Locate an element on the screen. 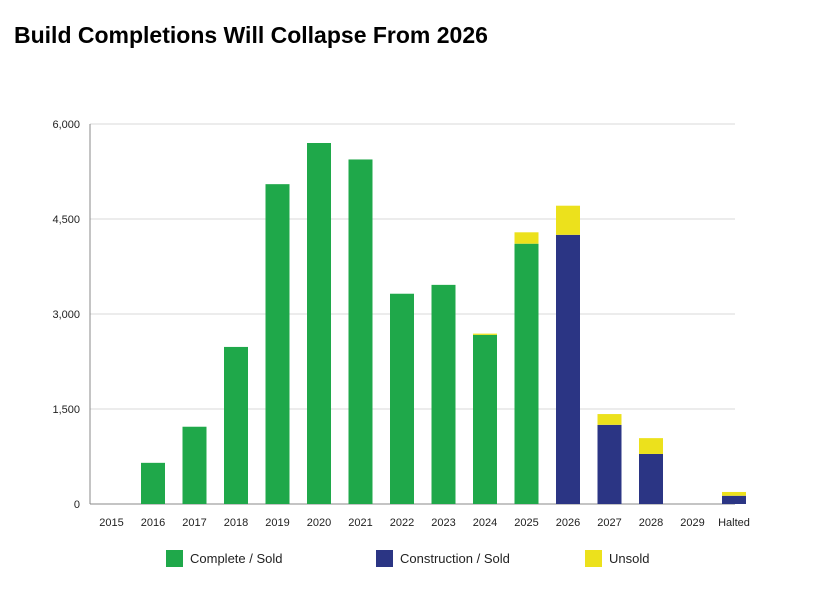 The image size is (828, 597). legend-item-construction-sold: Construction / Sold is located at coordinates (443, 558).